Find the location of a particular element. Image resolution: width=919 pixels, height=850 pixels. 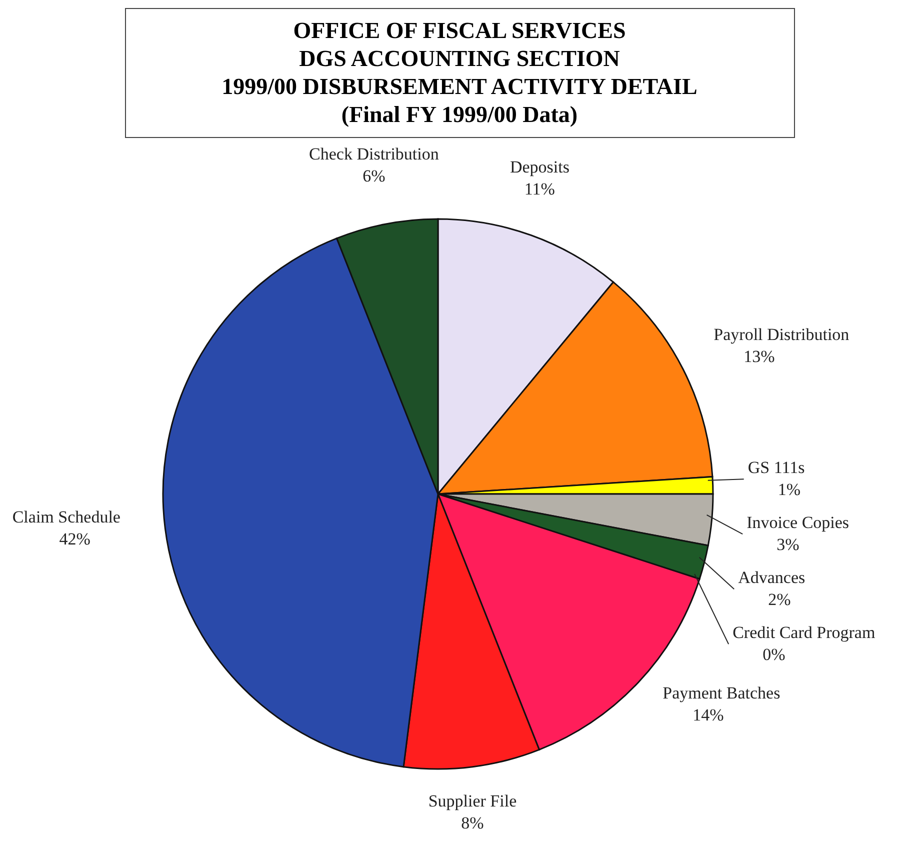

data-label: 14% is located at coordinates (708, 715).